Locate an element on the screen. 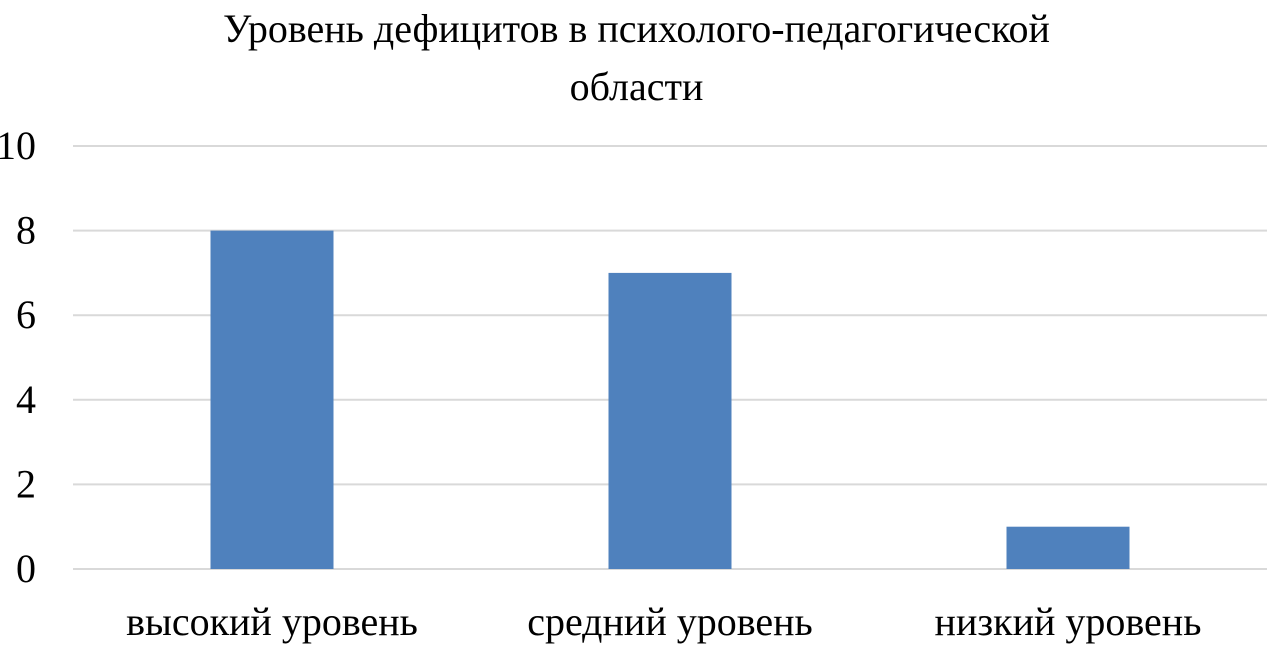  x-tick-label: средний уровень is located at coordinates (670, 621).